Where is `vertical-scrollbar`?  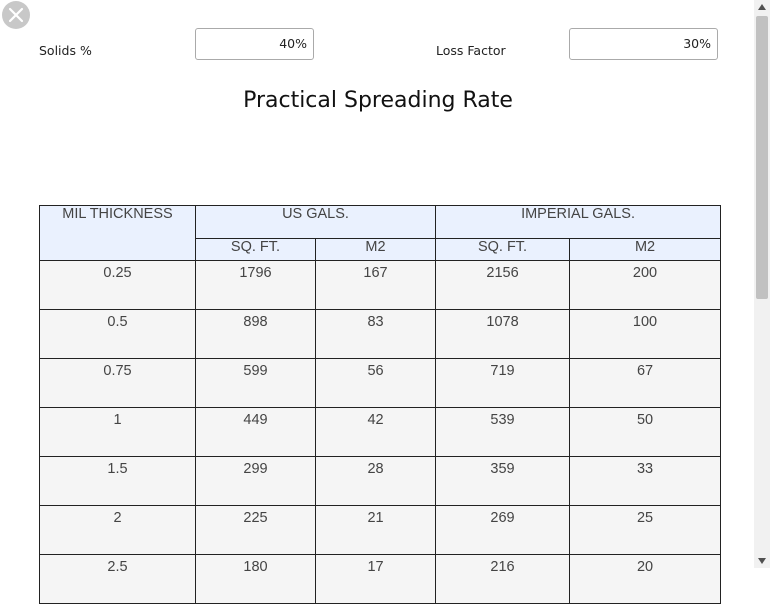
vertical-scrollbar is located at coordinates (762, 284).